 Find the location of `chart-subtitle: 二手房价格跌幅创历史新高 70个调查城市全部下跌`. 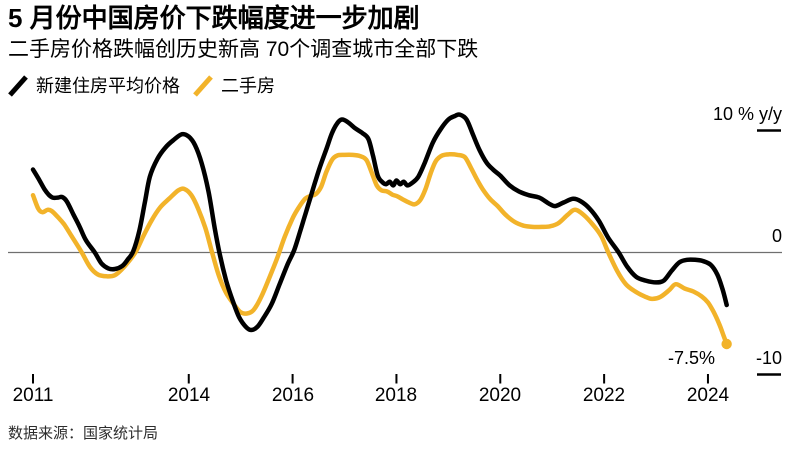

chart-subtitle: 二手房价格跌幅创历史新高 70个调查城市全部下跌 is located at coordinates (243, 49).